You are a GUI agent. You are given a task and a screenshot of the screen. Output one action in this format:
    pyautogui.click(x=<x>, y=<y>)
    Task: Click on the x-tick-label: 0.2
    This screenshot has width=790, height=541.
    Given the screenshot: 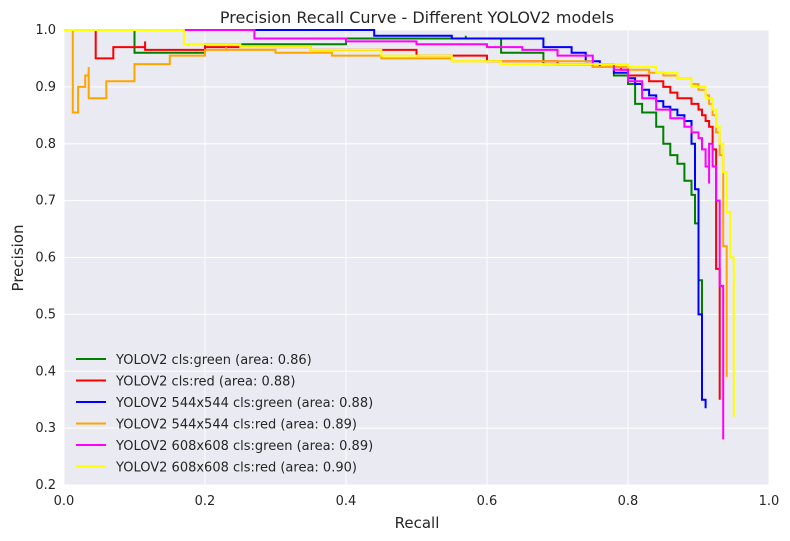 What is the action you would take?
    pyautogui.click(x=205, y=501)
    